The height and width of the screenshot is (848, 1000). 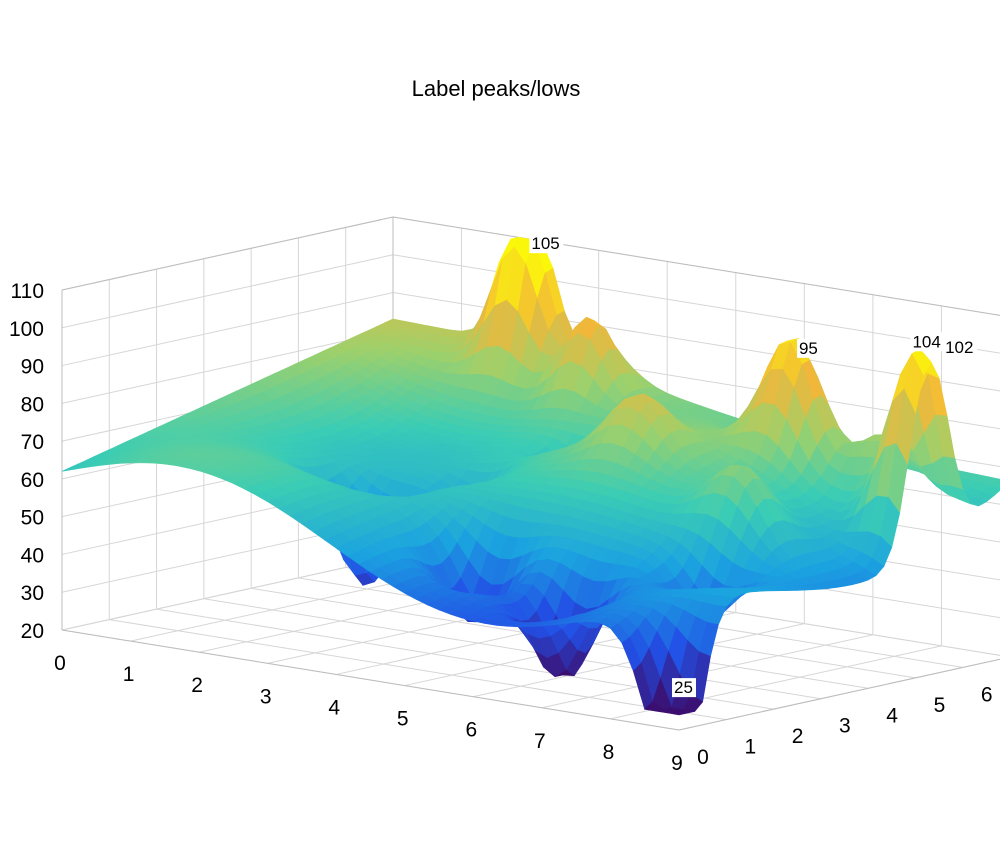 What do you see at coordinates (940, 705) in the screenshot?
I see `y-tick-label: 5` at bounding box center [940, 705].